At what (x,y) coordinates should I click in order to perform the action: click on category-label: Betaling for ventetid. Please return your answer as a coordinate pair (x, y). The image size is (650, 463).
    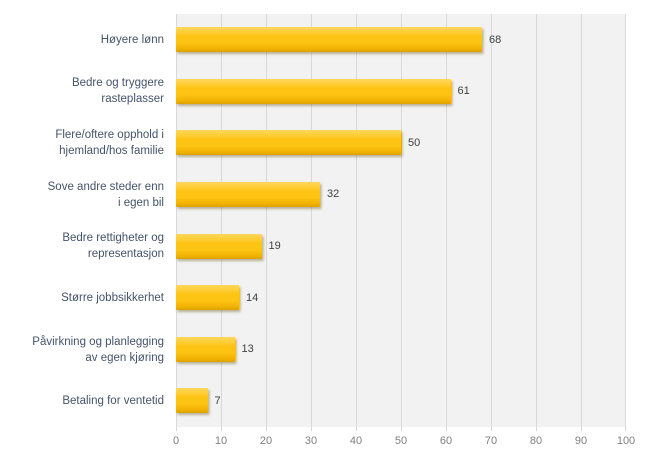
    Looking at the image, I should click on (113, 401).